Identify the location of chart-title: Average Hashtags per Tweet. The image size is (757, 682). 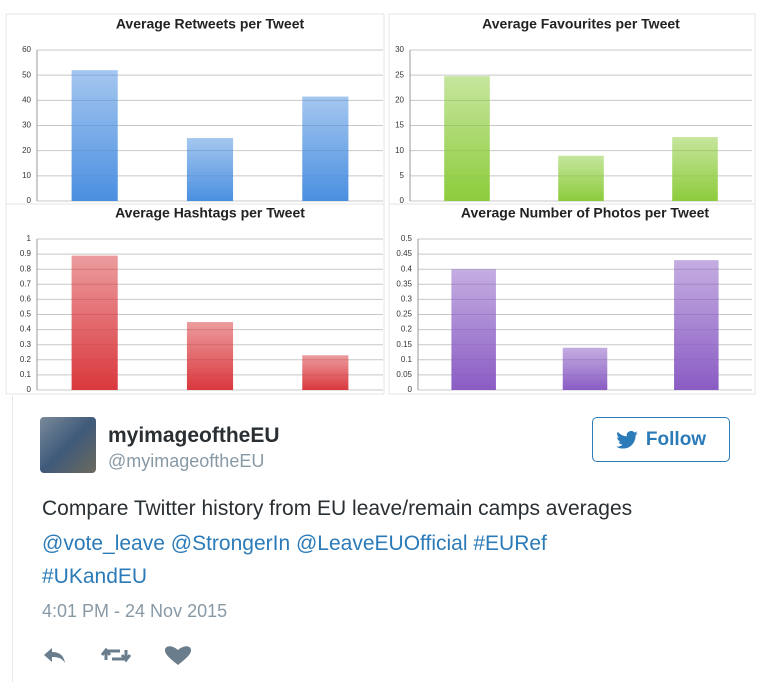
(210, 213).